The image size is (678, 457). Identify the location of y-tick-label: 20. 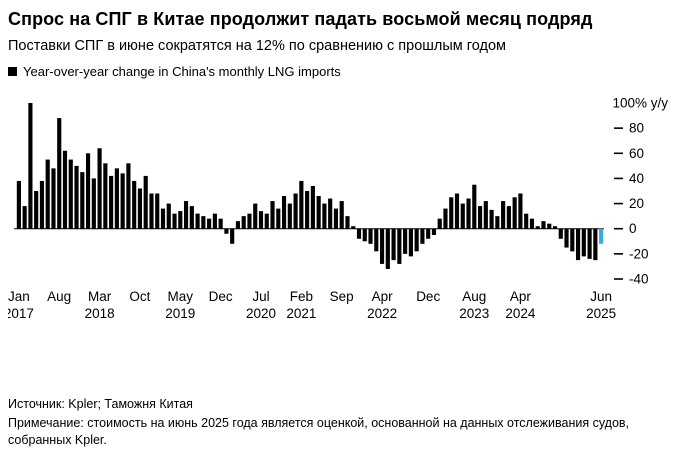
(636, 203).